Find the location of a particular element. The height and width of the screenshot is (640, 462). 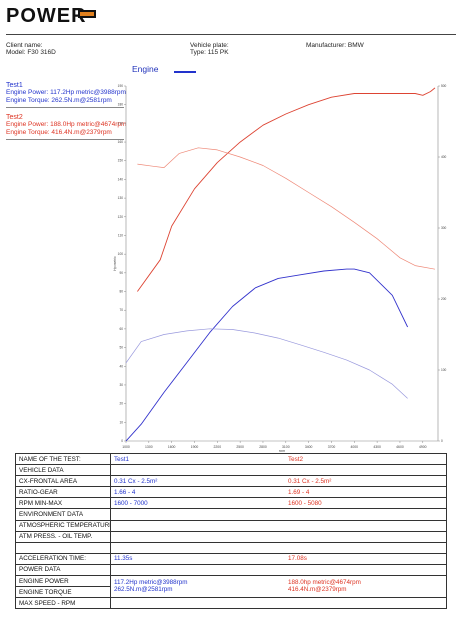

x-tick-label: 4000 is located at coordinates (355, 447).